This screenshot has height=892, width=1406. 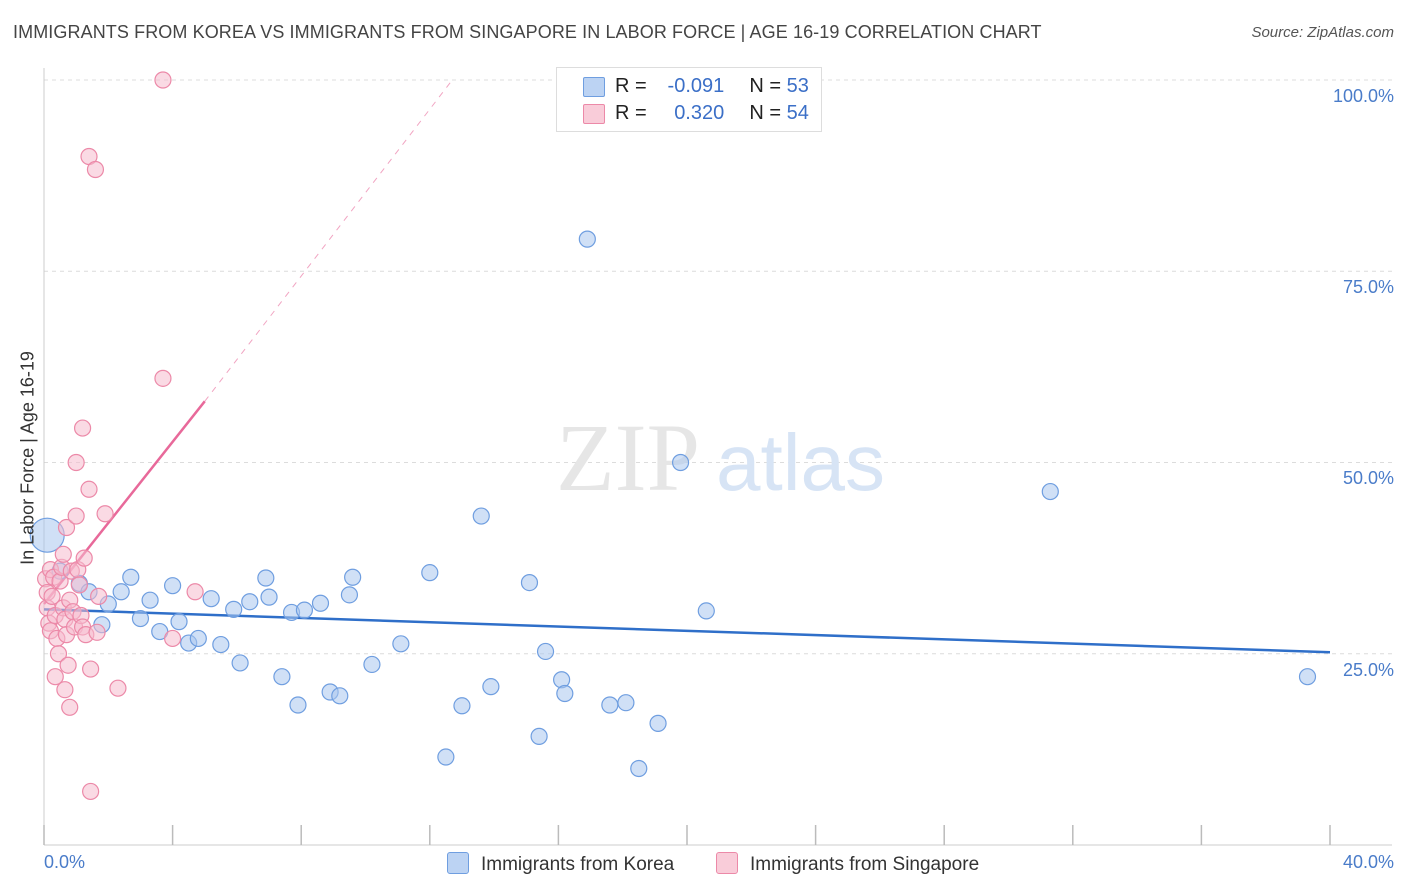 I want to click on singapore-swatch, so click(x=594, y=114).